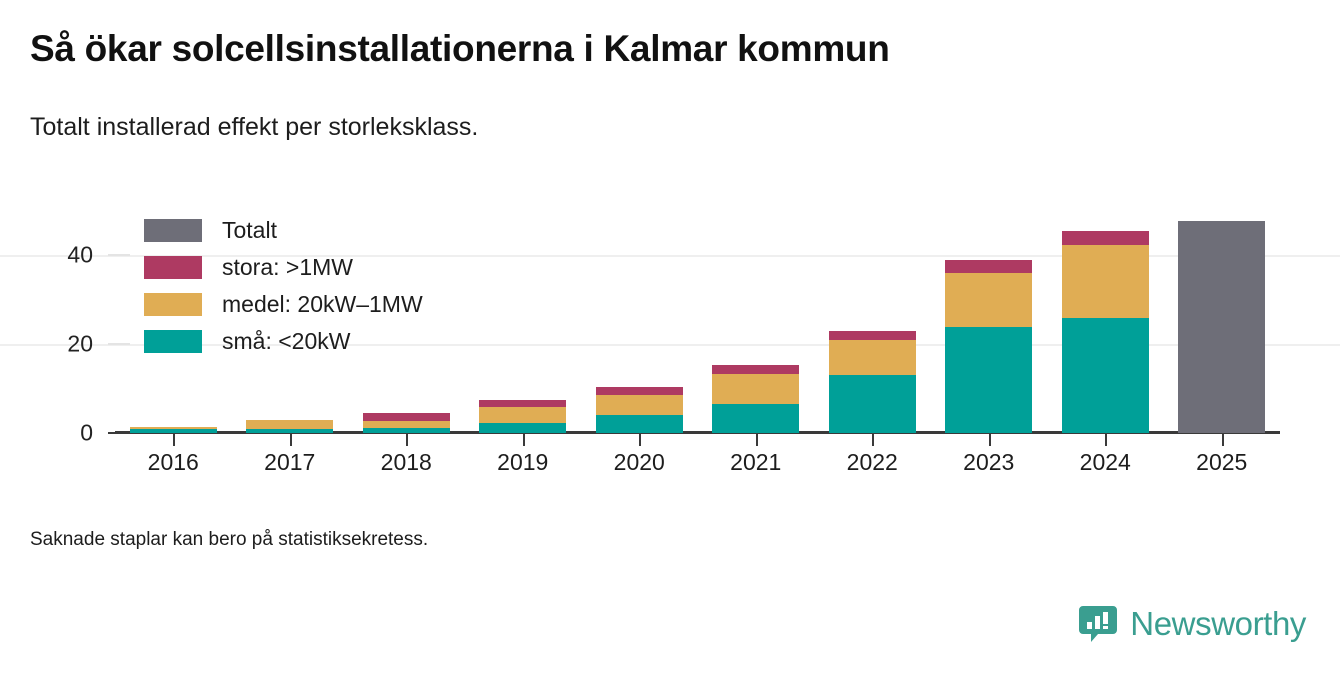 The image size is (1340, 685). Describe the element at coordinates (697, 432) in the screenshot. I see `x-axis-baseline` at that location.